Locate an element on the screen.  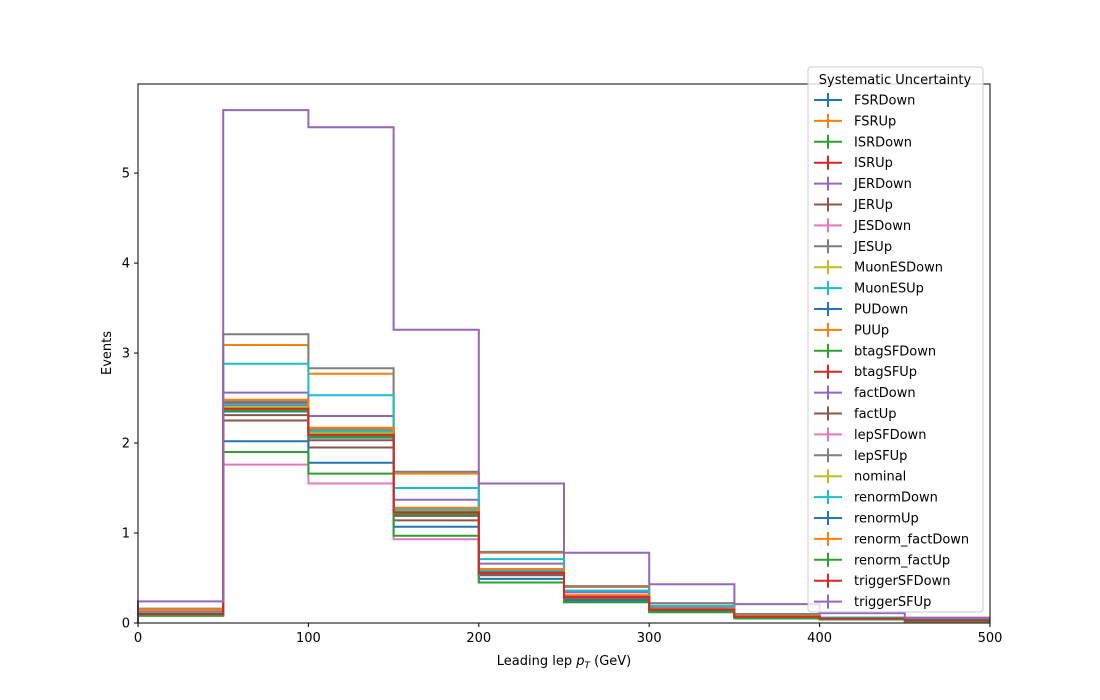
y-tick-label: 4 is located at coordinates (126, 264).